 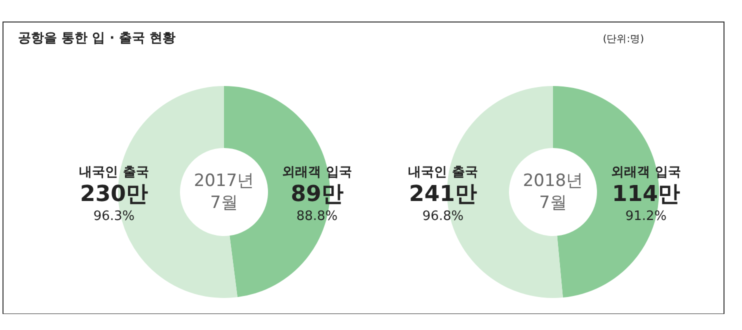 What do you see at coordinates (443, 203) in the screenshot?
I see `data-label: 241만 96.8%` at bounding box center [443, 203].